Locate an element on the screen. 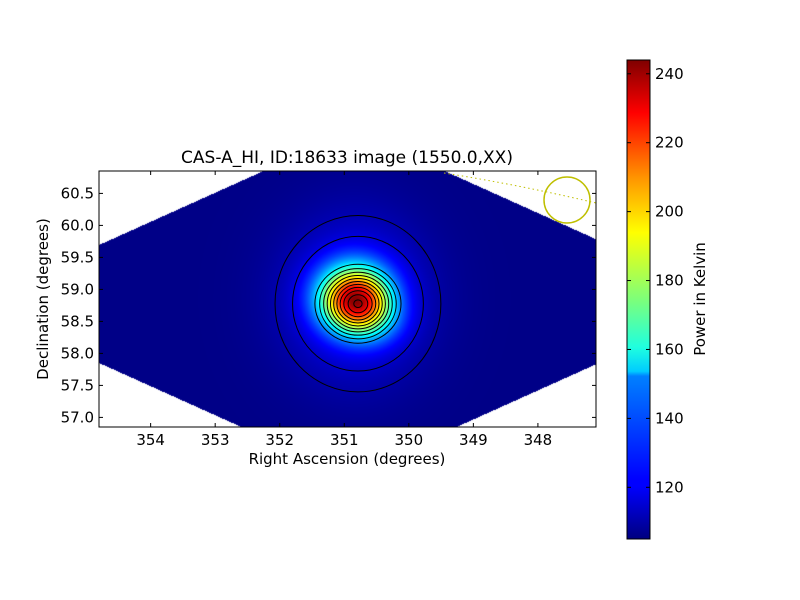 Image resolution: width=800 pixels, height=600 pixels. y-tick-label: 57.5 is located at coordinates (77, 385).